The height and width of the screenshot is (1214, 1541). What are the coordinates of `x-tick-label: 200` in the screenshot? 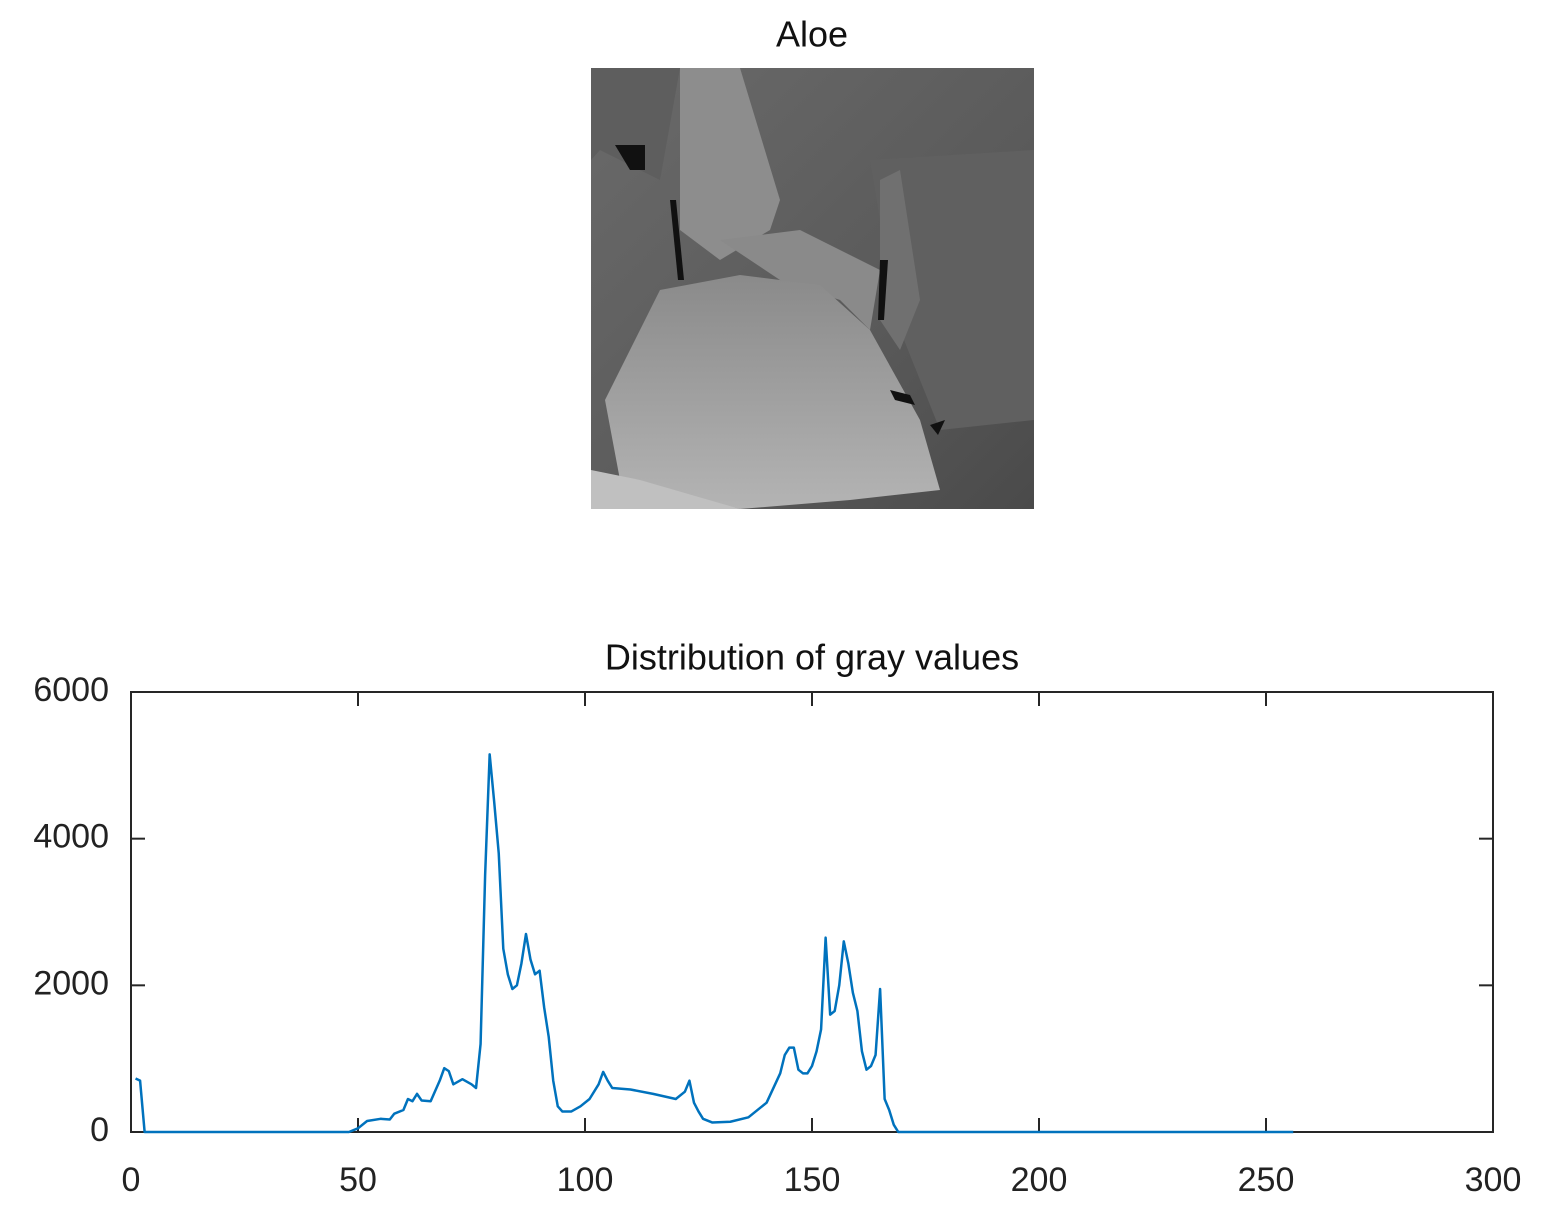 It's located at (1039, 1180).